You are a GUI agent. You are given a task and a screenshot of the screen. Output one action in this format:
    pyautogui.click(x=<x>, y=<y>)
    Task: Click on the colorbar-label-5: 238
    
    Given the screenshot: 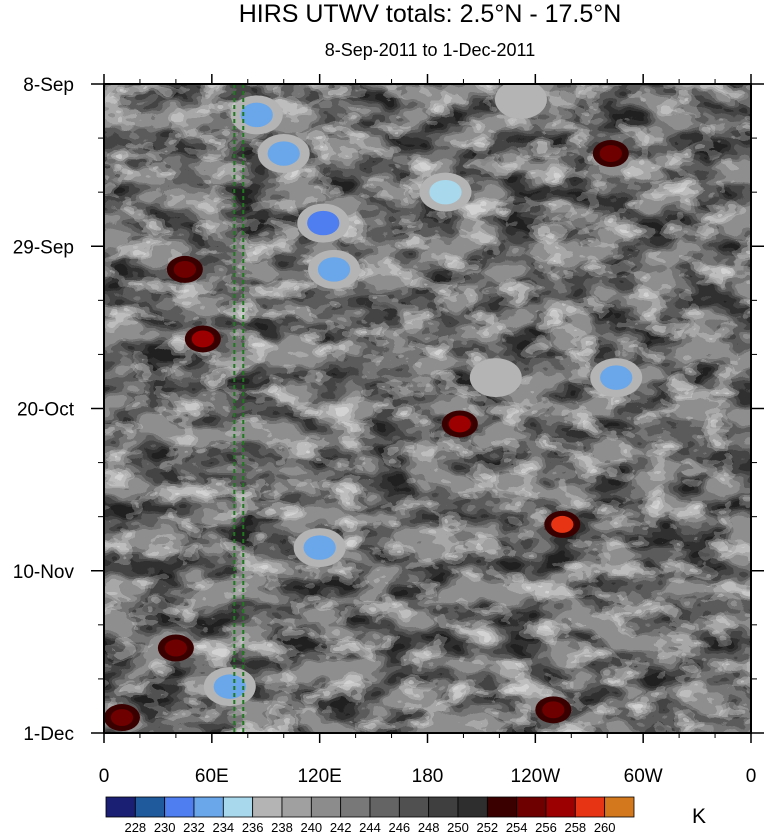 What is the action you would take?
    pyautogui.click(x=282, y=827)
    